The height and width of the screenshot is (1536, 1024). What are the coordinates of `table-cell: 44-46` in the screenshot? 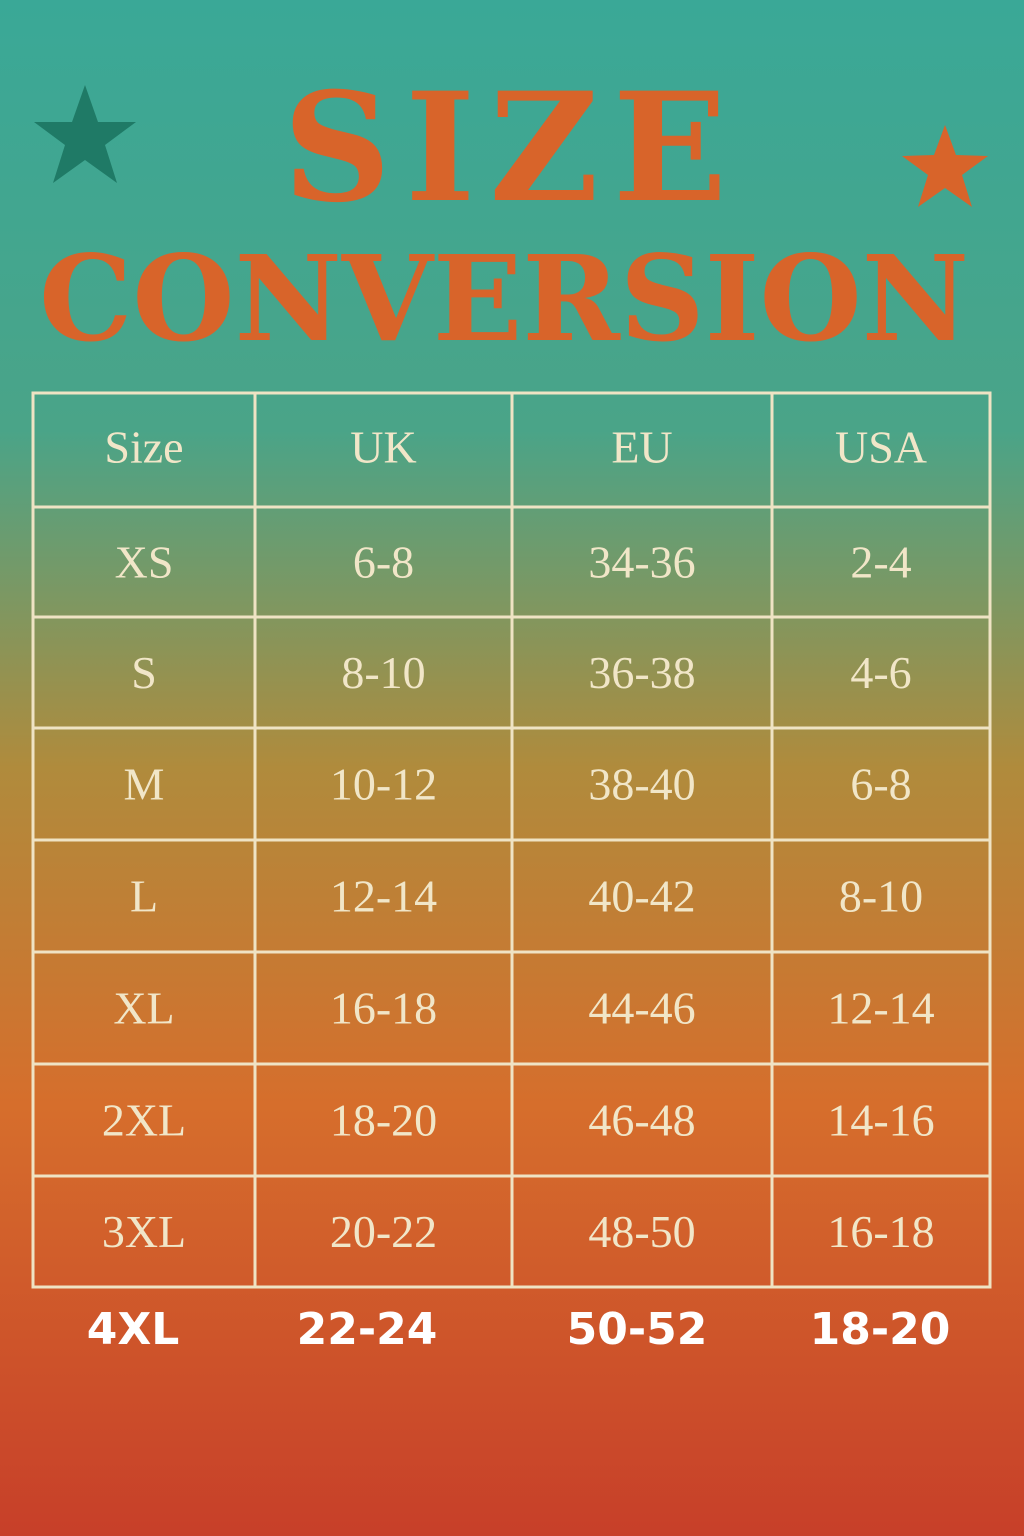 It's located at (641, 1008).